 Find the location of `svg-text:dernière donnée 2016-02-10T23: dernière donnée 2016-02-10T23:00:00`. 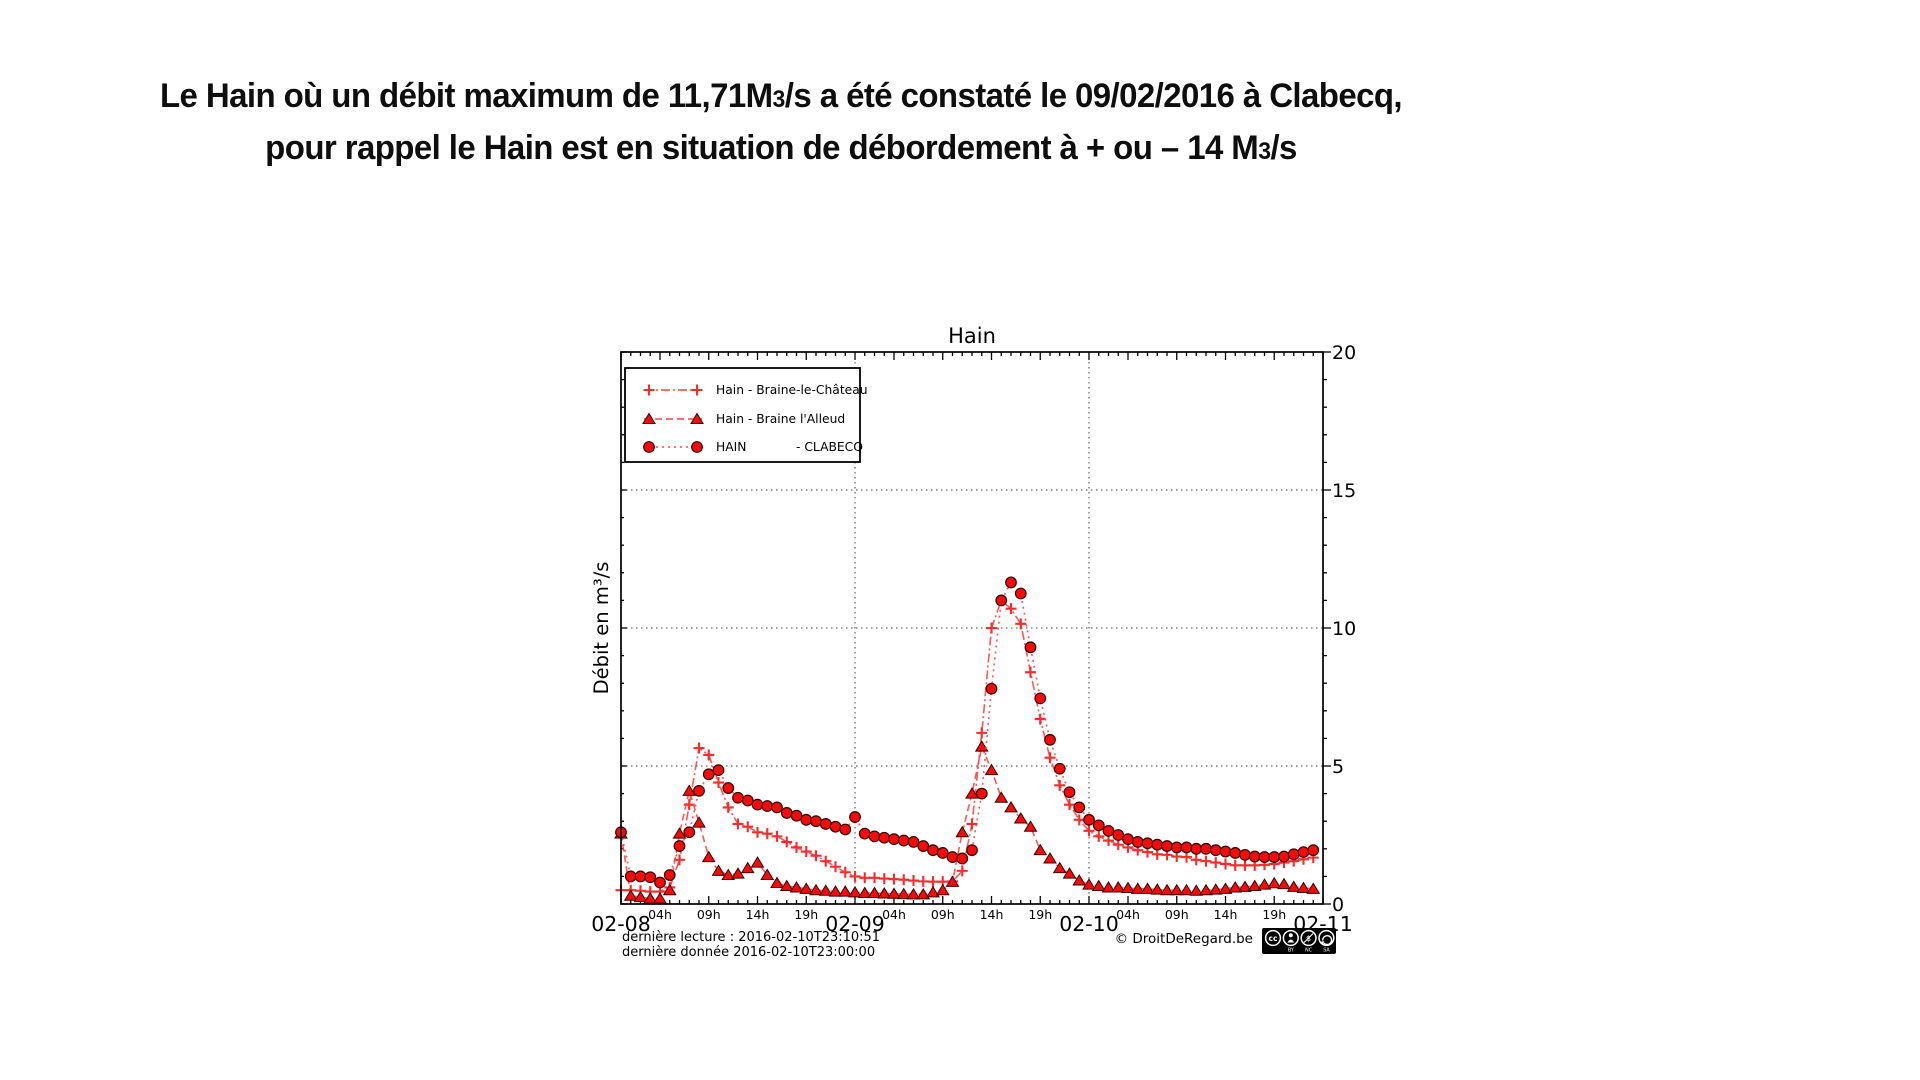

svg-text:dernière donnée 2016-02-10T23: dernière donnée 2016-02-10T23:00:00 is located at coordinates (748, 952).